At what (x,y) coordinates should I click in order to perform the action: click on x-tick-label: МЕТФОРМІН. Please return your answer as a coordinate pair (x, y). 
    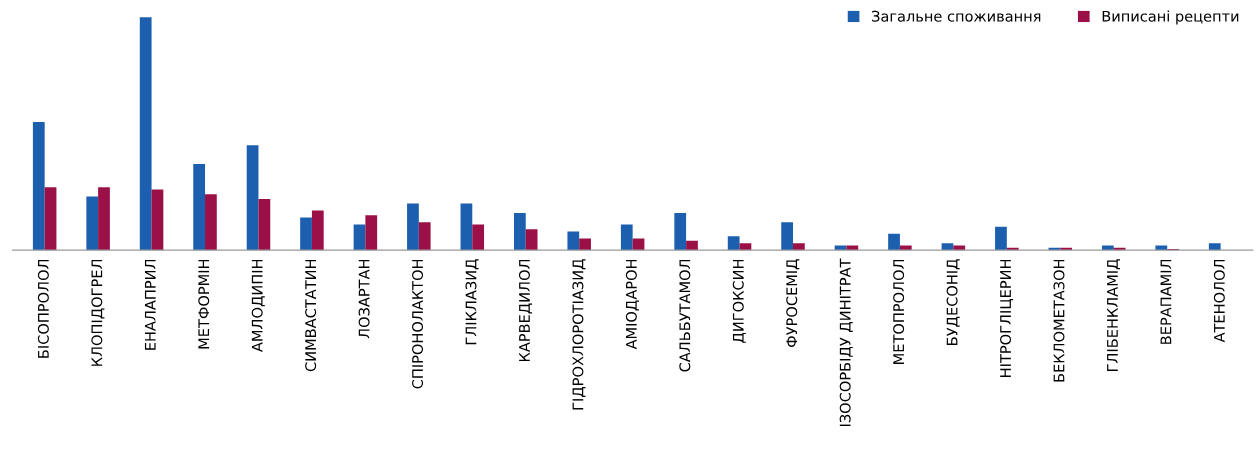
    Looking at the image, I should click on (204, 304).